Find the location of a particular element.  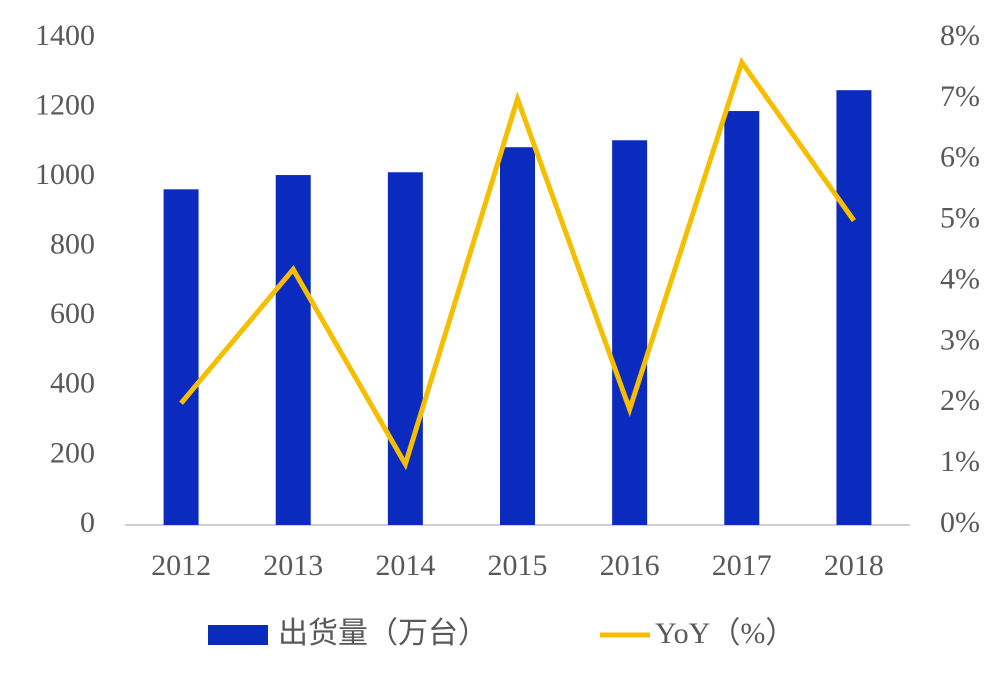

x-tick-label: 2018 is located at coordinates (854, 565).